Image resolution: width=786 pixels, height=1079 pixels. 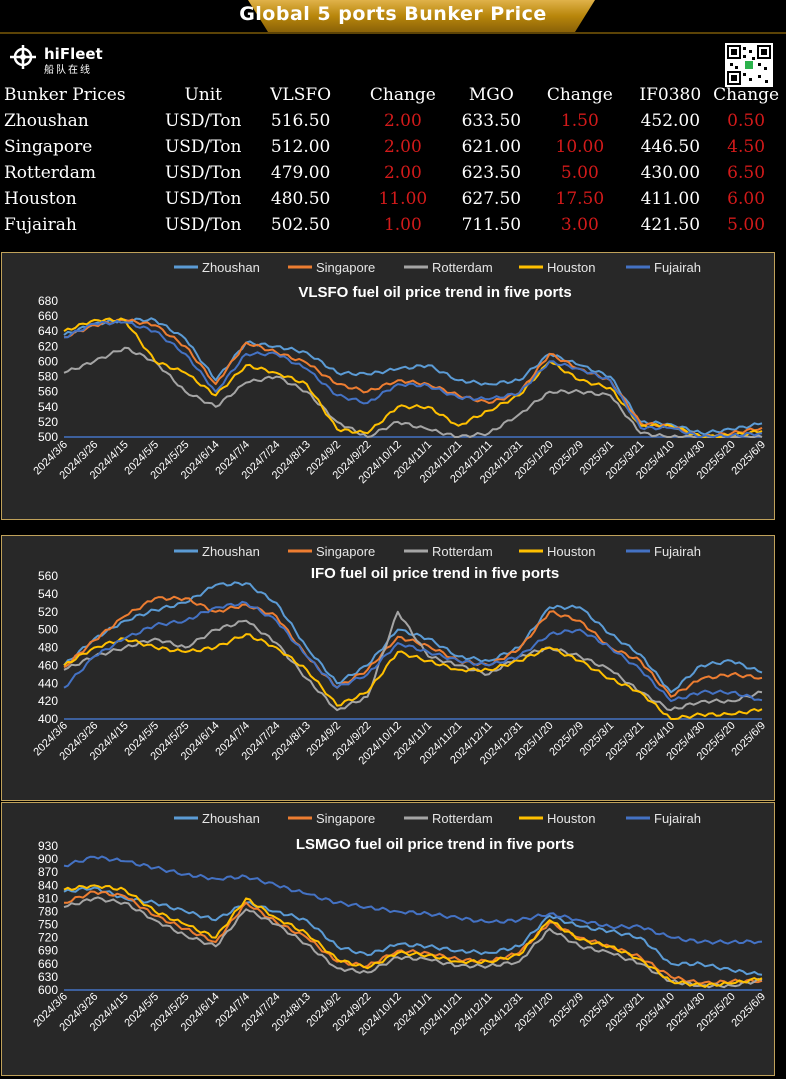 I want to click on ship-wheel-icon, so click(x=23, y=57).